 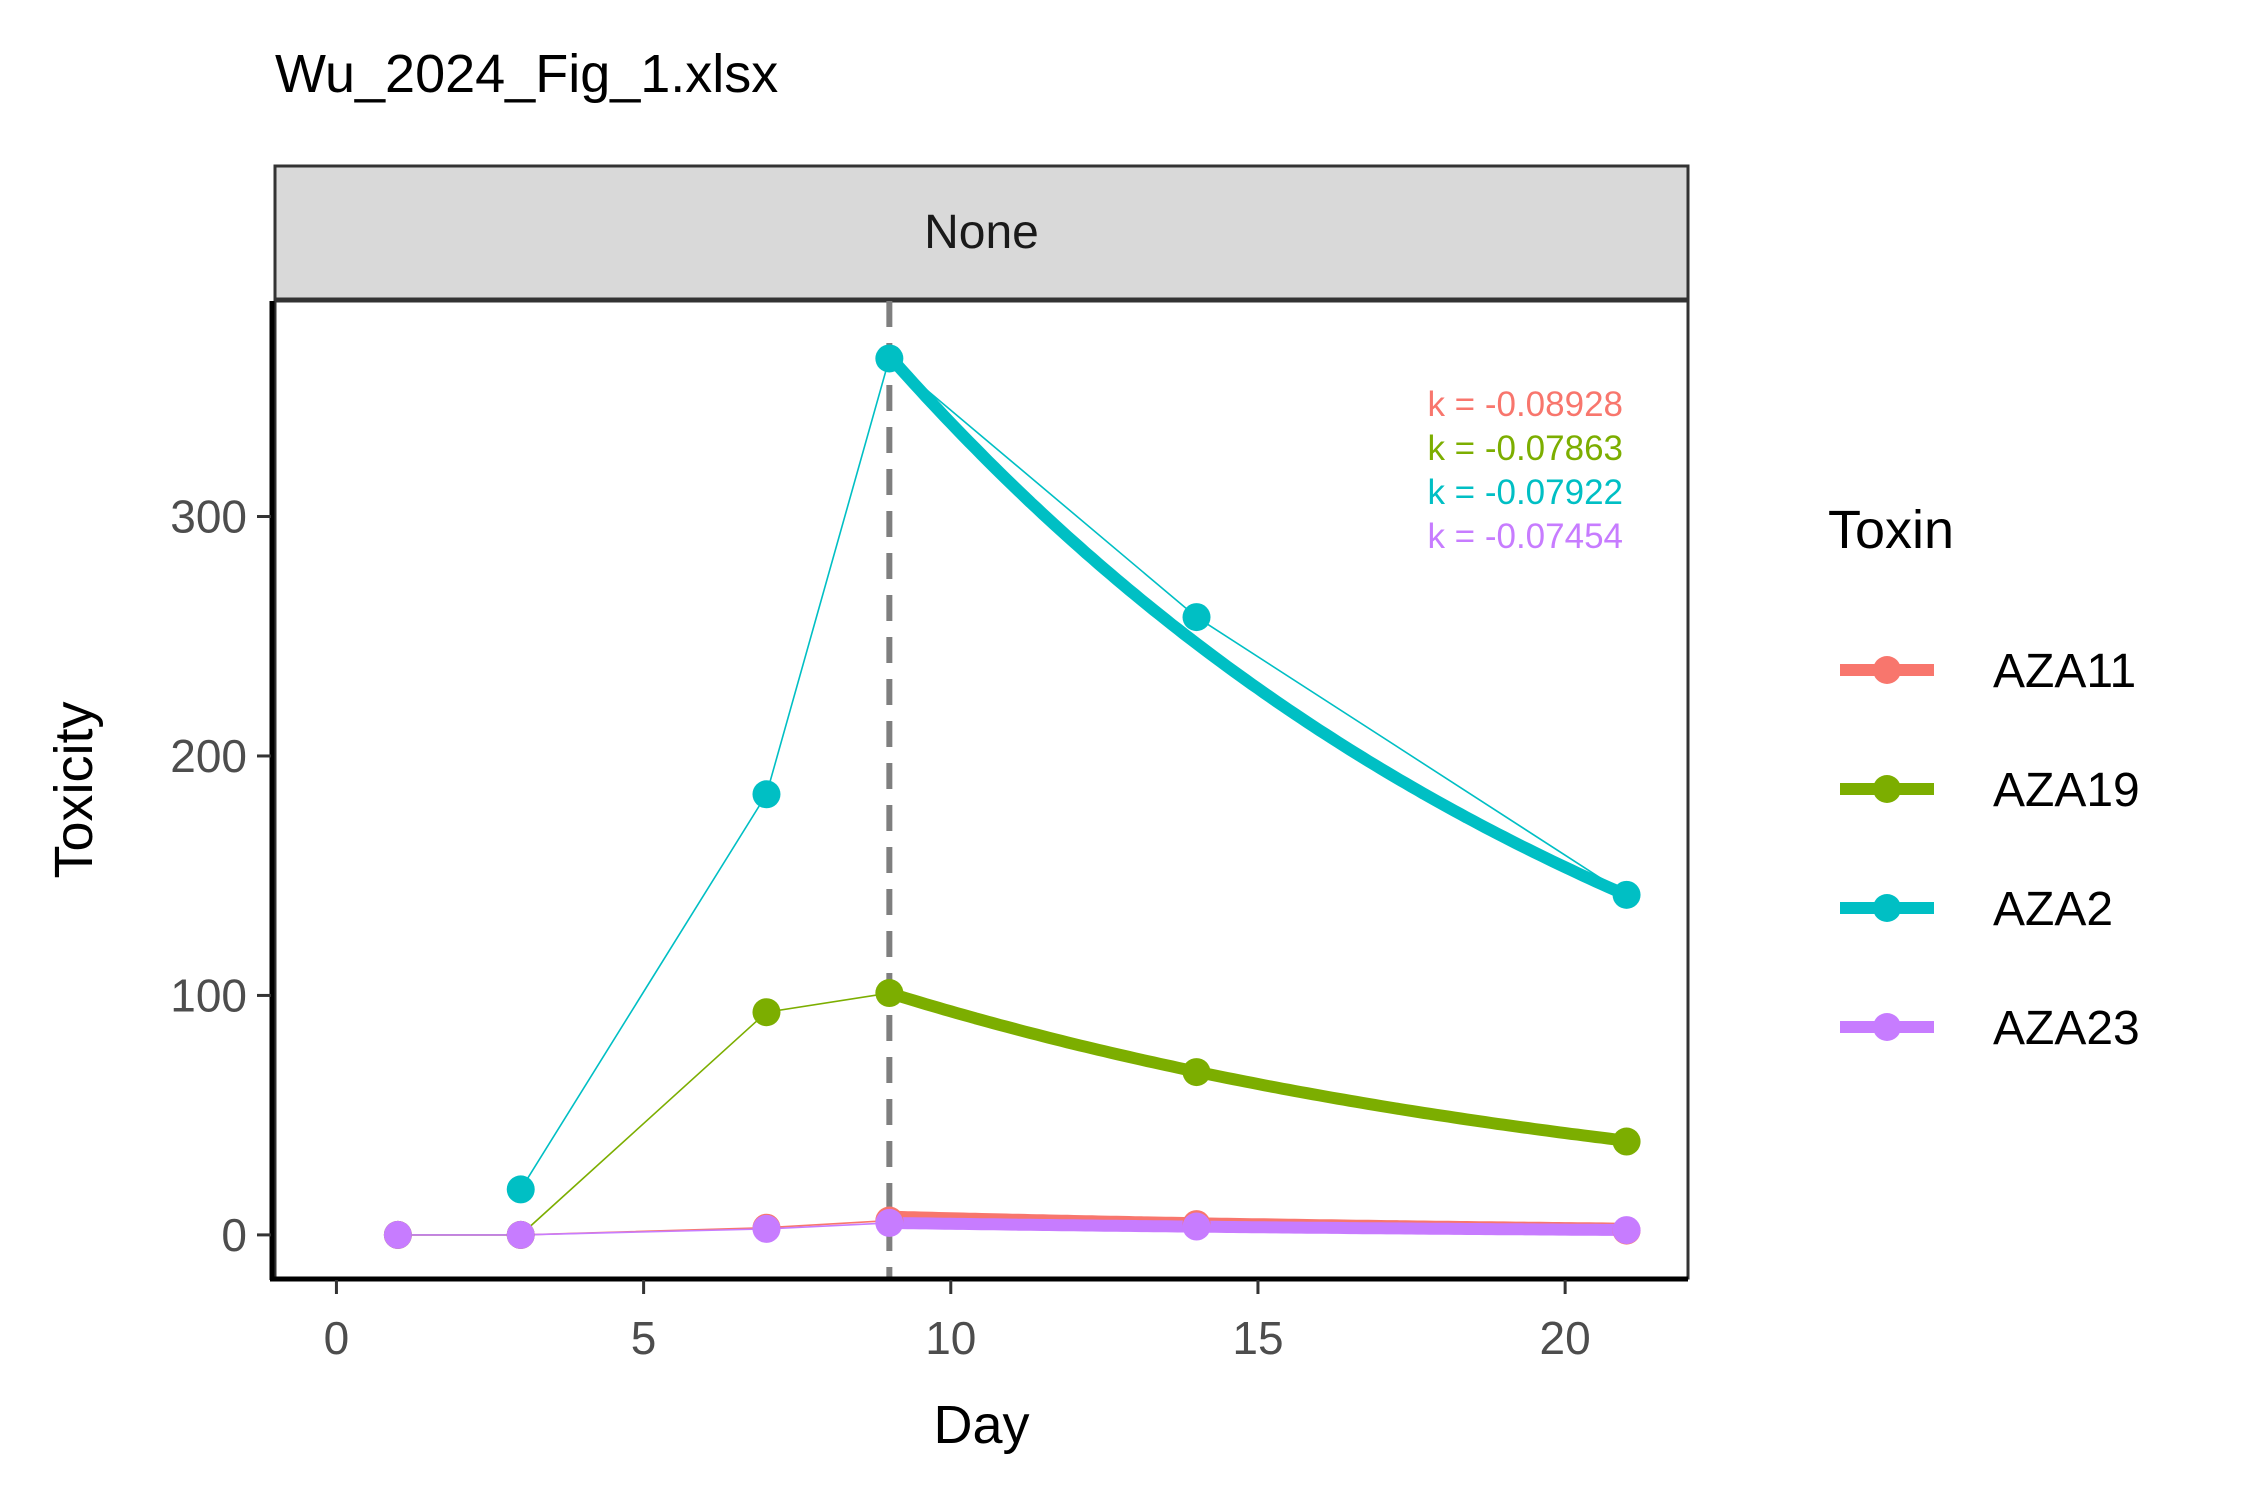 What do you see at coordinates (1258, 1226) in the screenshot?
I see `fit-curve-aza23` at bounding box center [1258, 1226].